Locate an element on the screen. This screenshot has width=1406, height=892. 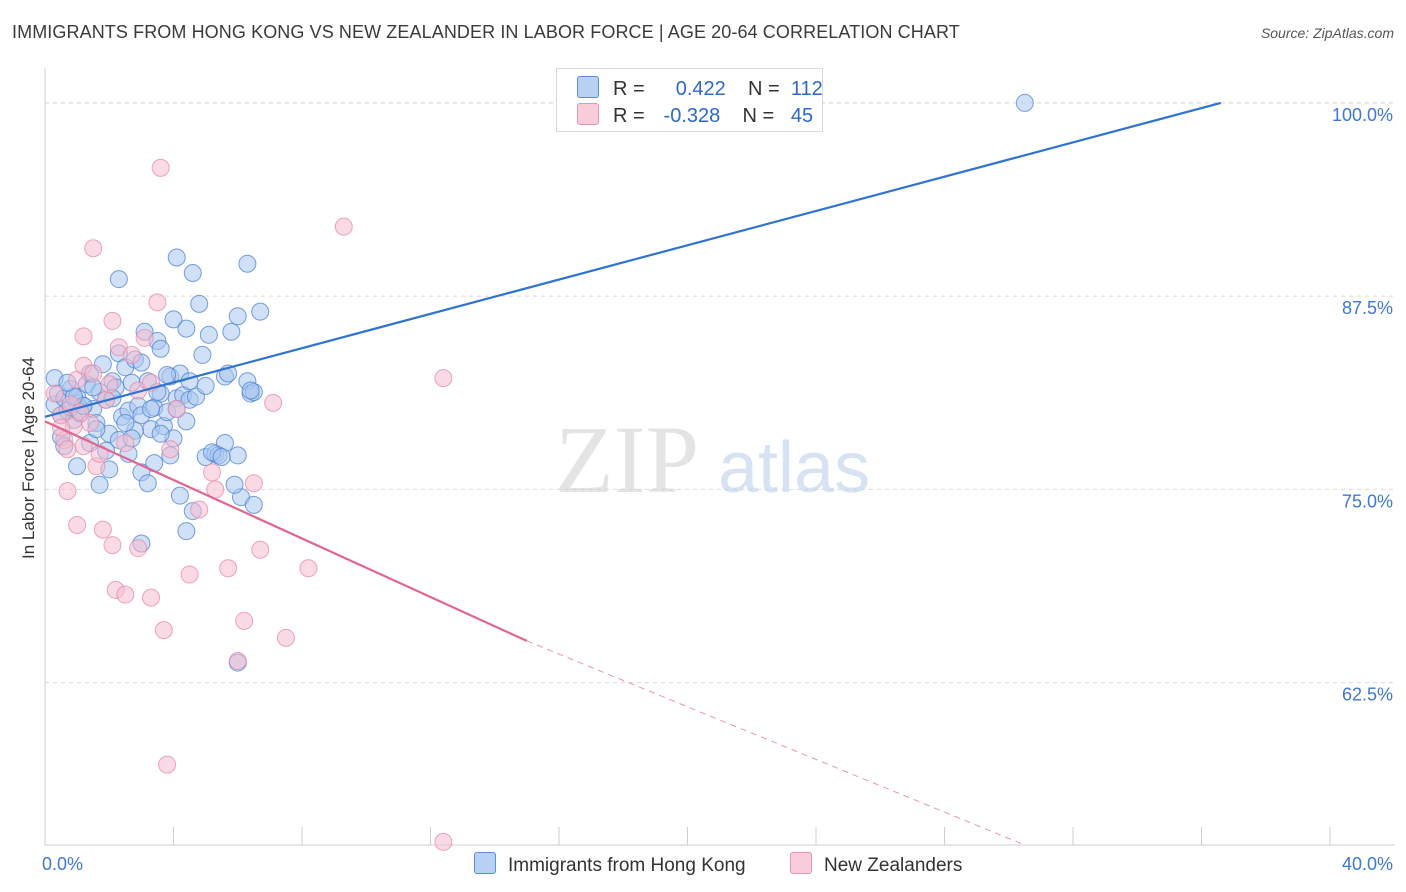
legend-label-new-zealanders: New Zealanders is located at coordinates (893, 865).